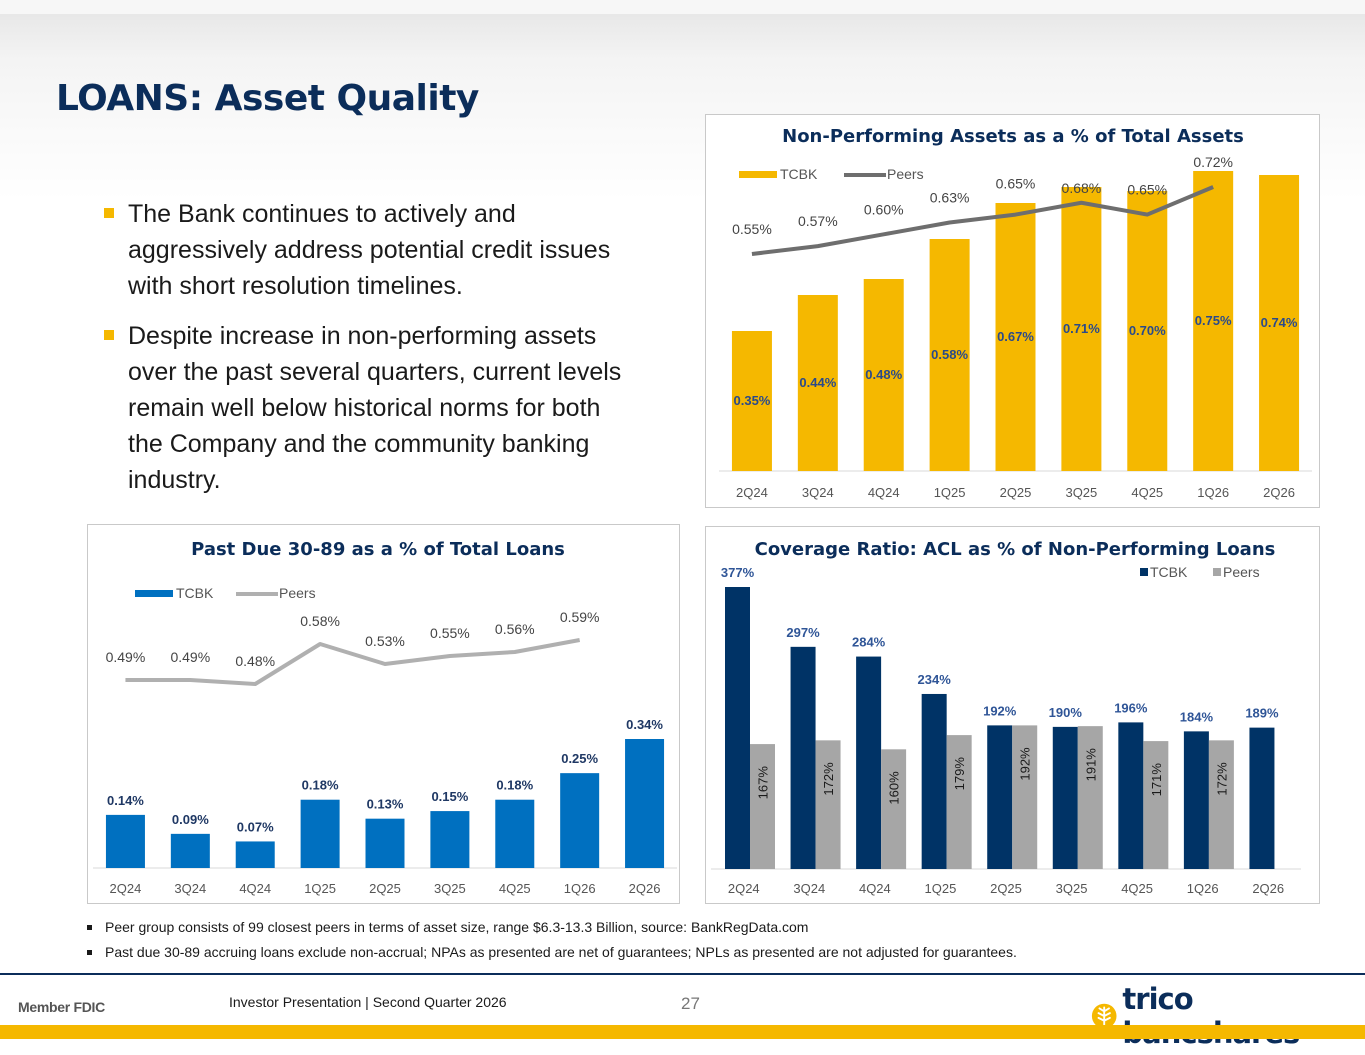  What do you see at coordinates (190, 819) in the screenshot?
I see `tcbk-data-label: 0.09%` at bounding box center [190, 819].